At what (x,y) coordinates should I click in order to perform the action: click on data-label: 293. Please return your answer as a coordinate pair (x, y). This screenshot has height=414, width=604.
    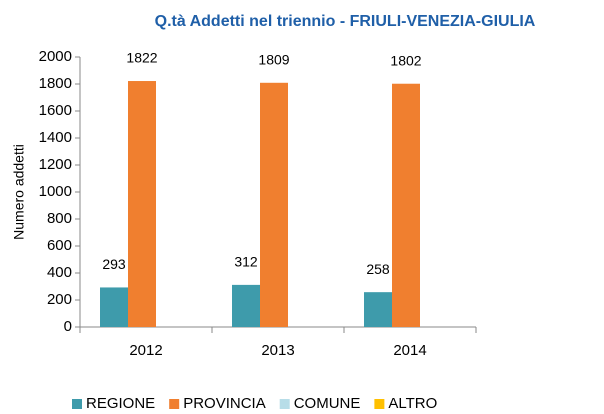
    Looking at the image, I should click on (114, 264).